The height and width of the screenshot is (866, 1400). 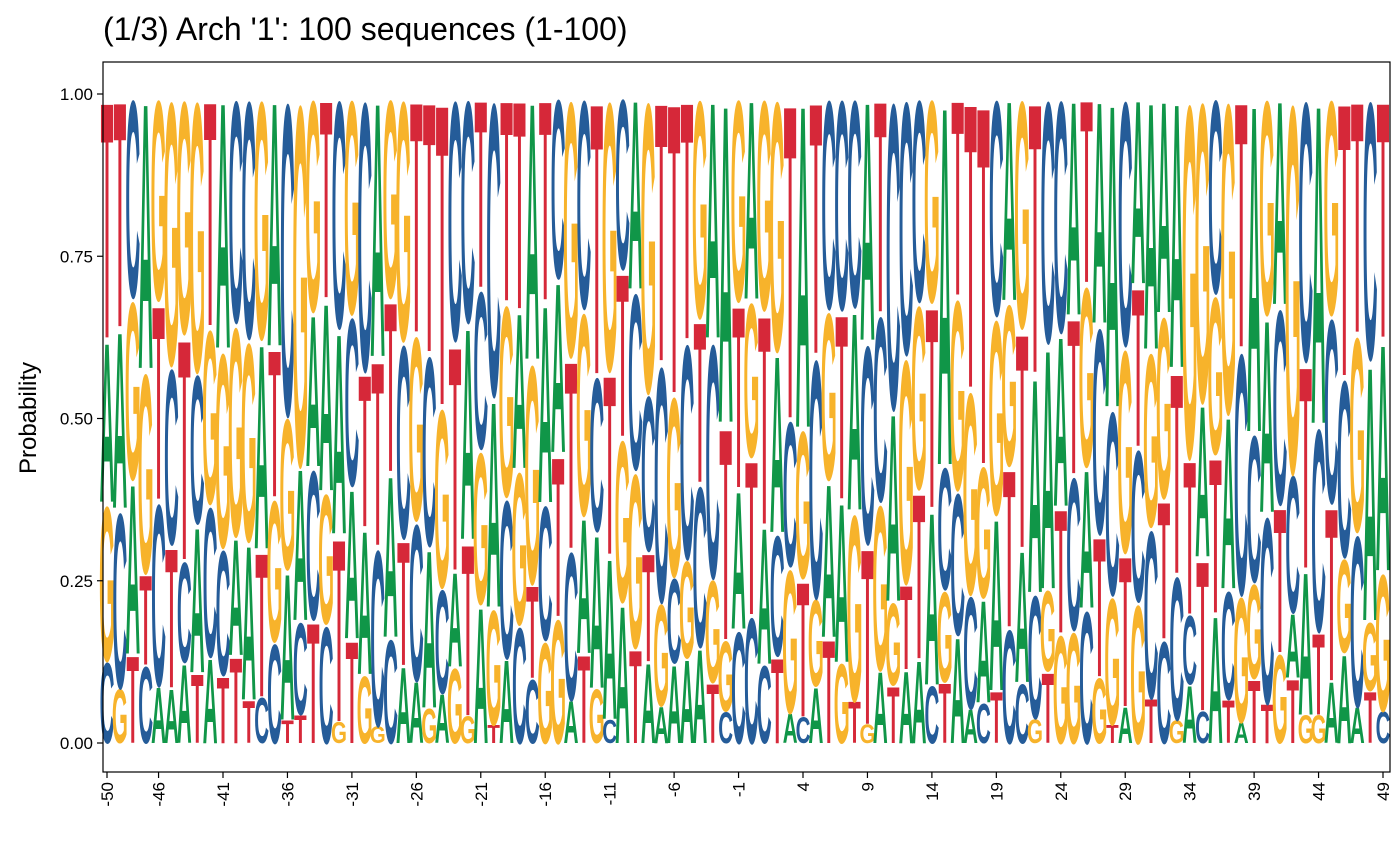 What do you see at coordinates (1190, 791) in the screenshot?
I see `x-tick-label: 34` at bounding box center [1190, 791].